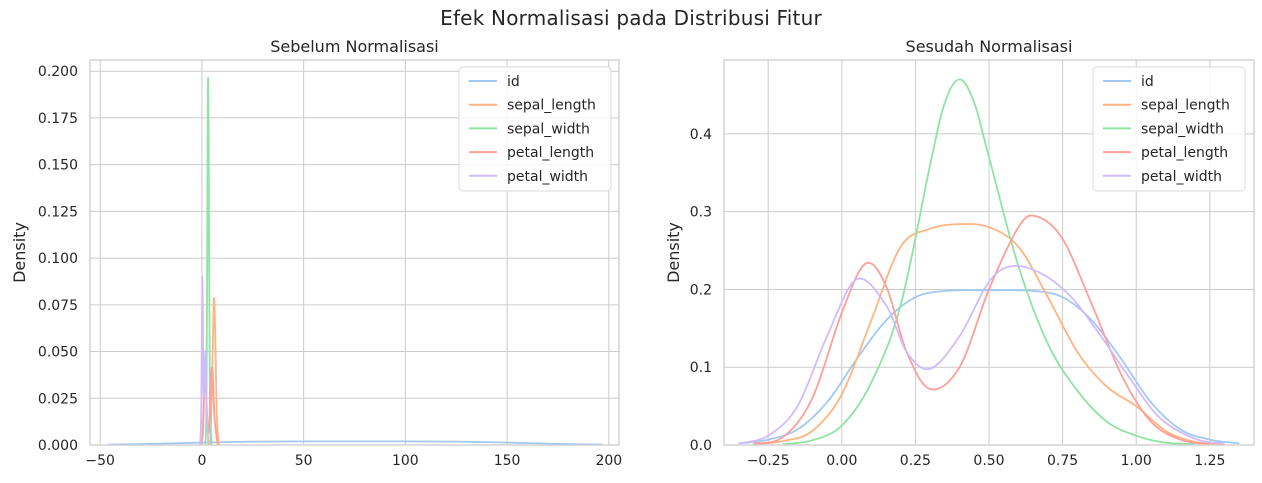 The height and width of the screenshot is (483, 1262). What do you see at coordinates (58, 446) in the screenshot?
I see `y-tick-label: 0.000` at bounding box center [58, 446].